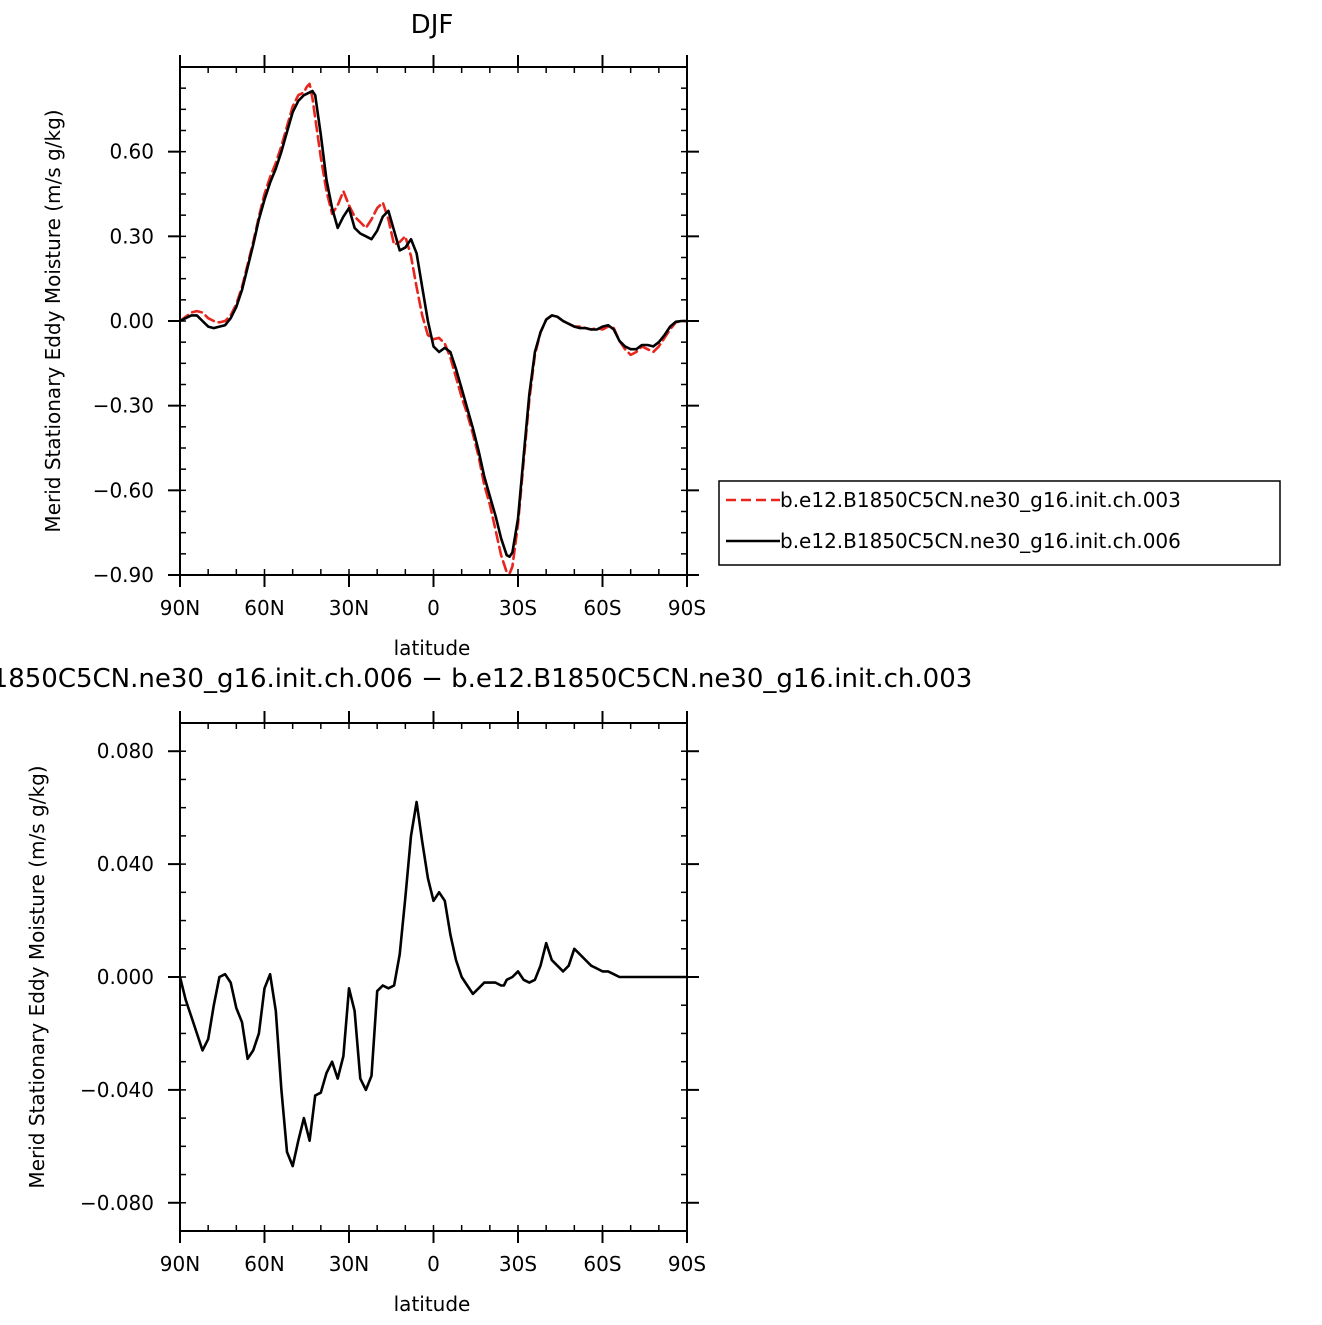 This screenshot has width=1322, height=1325. What do you see at coordinates (123, 490) in the screenshot?
I see `top-y-tick-label: −0.60` at bounding box center [123, 490].